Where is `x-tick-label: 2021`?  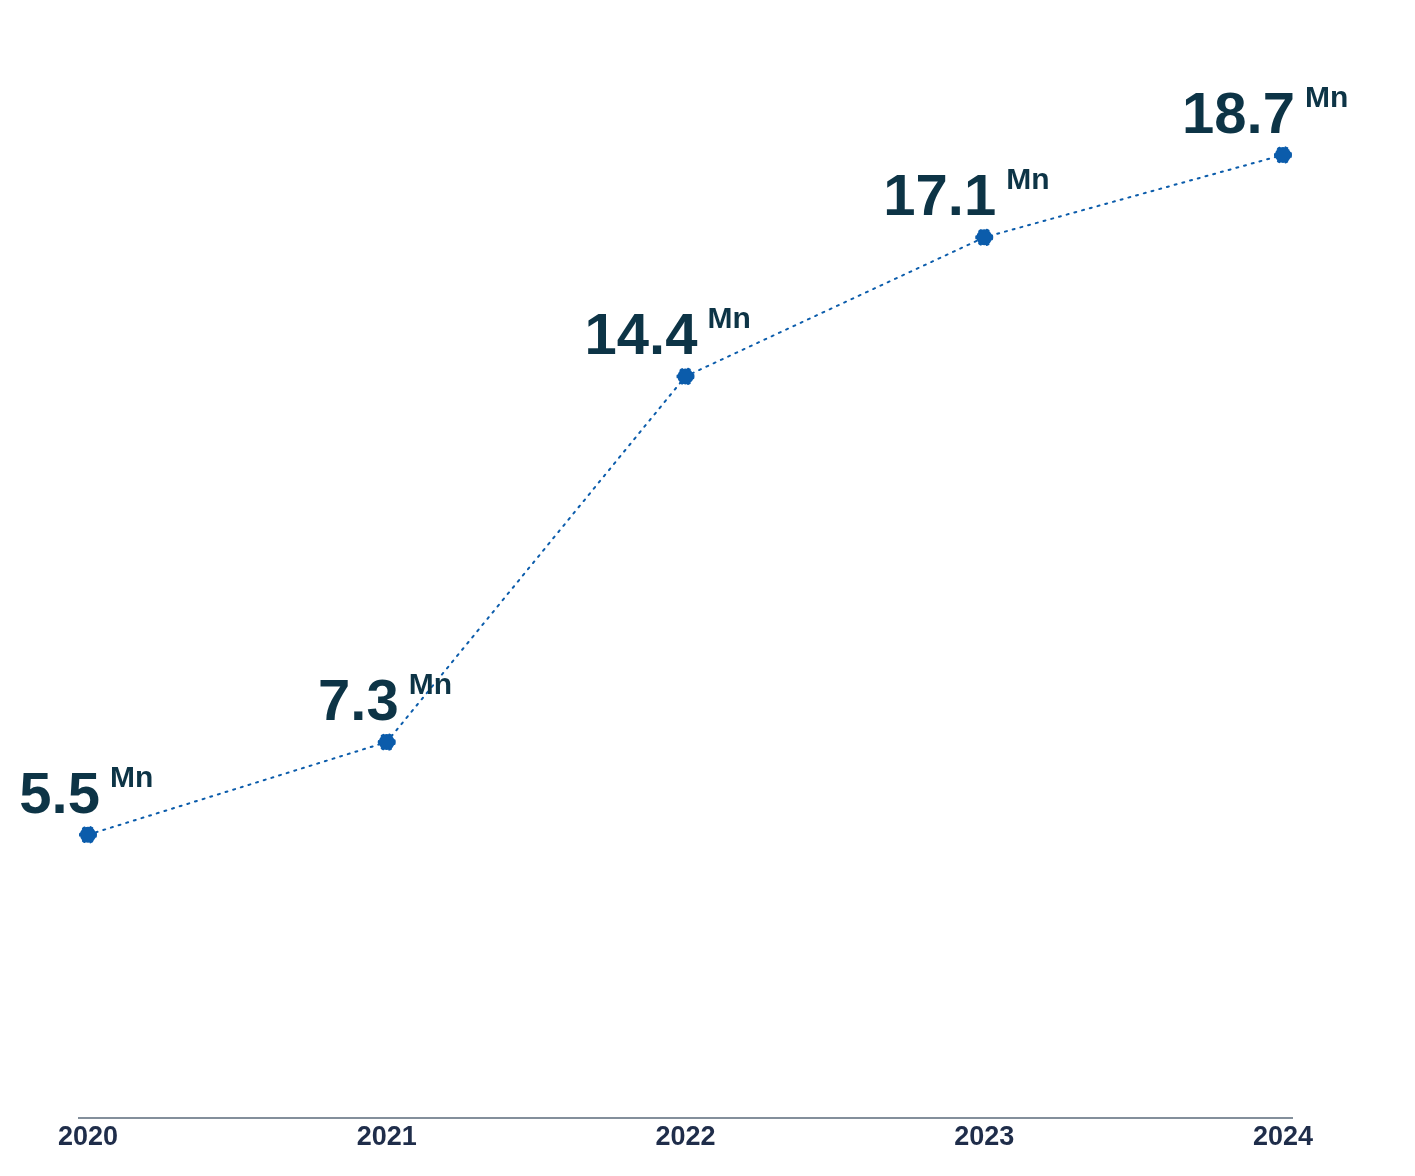
x-tick-label: 2021 is located at coordinates (386, 1136).